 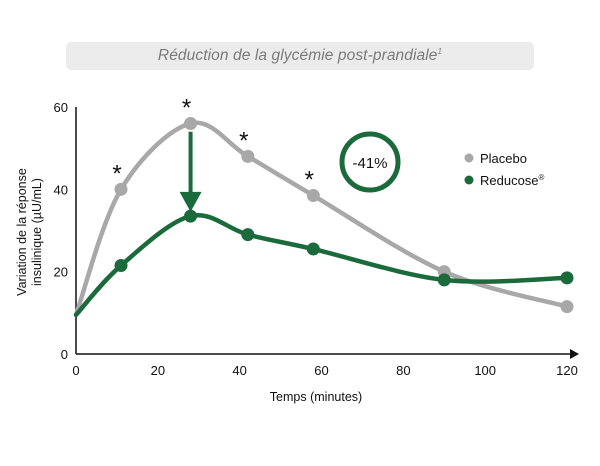 I want to click on legend-marker-placebo, so click(x=469, y=158).